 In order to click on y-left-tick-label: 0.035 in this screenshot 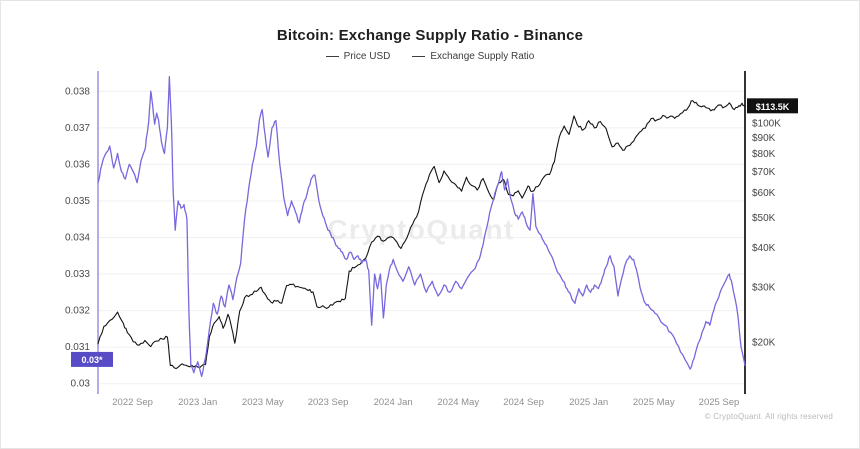, I will do `click(77, 201)`.